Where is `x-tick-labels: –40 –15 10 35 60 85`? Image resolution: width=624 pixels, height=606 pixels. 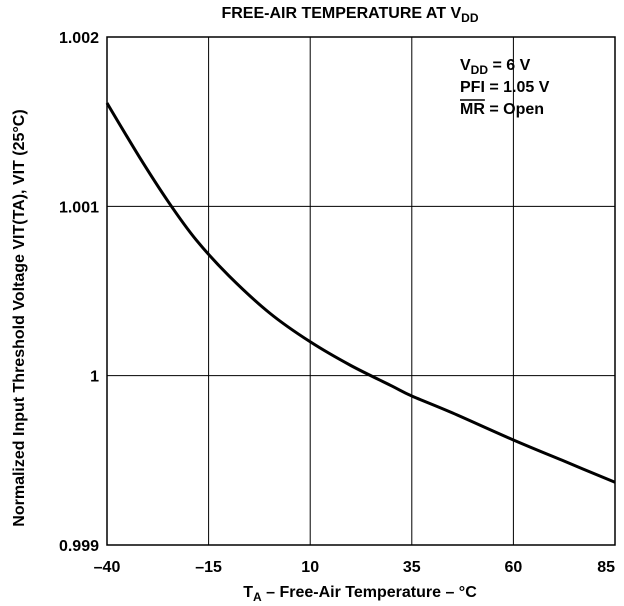
x-tick-labels: –40 –15 10 35 60 85 is located at coordinates (354, 567).